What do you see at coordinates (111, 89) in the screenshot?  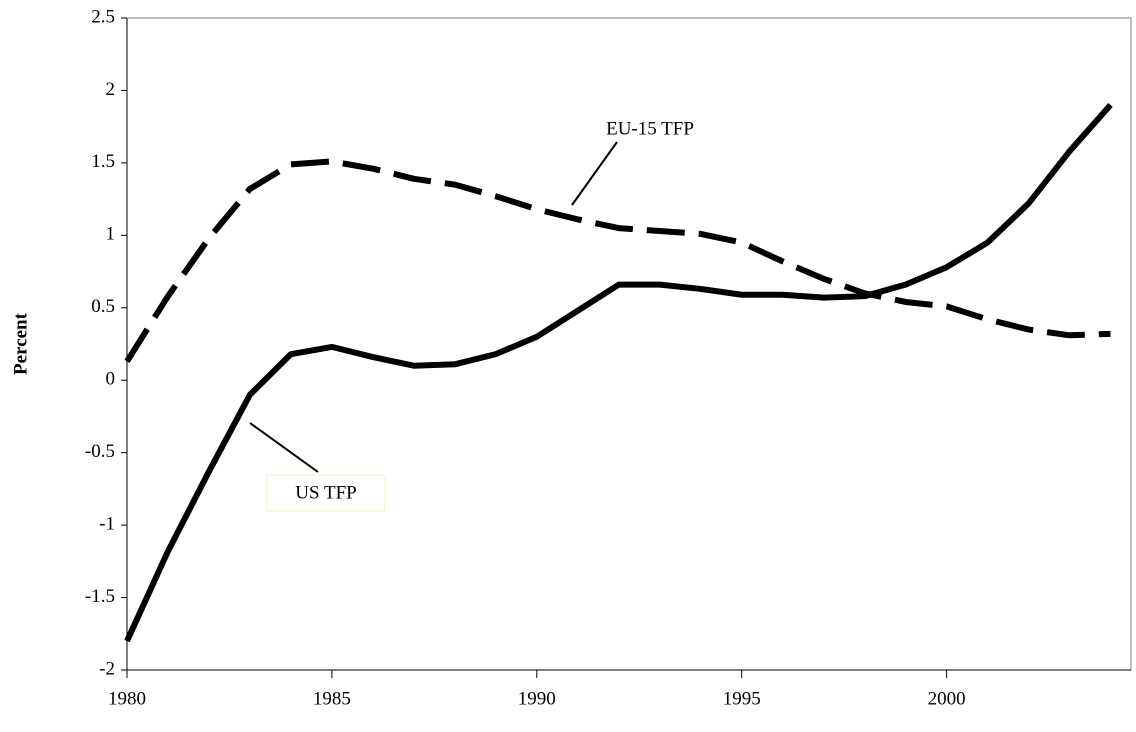 I see `y-tick-label: 2` at bounding box center [111, 89].